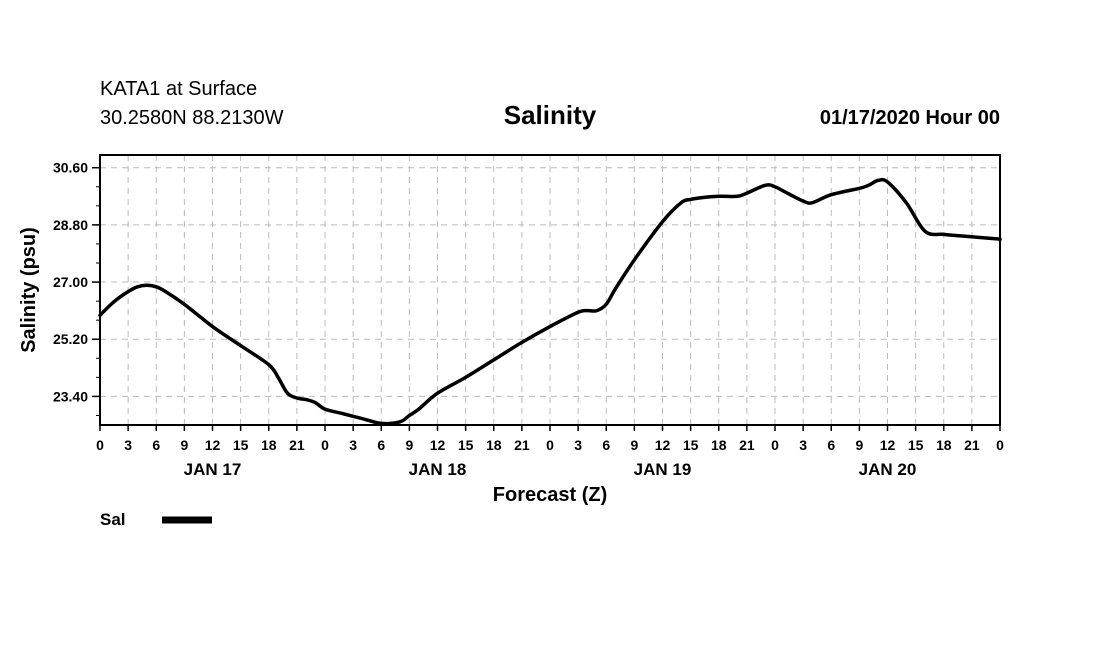  I want to click on day-label: JAN 20, so click(888, 469).